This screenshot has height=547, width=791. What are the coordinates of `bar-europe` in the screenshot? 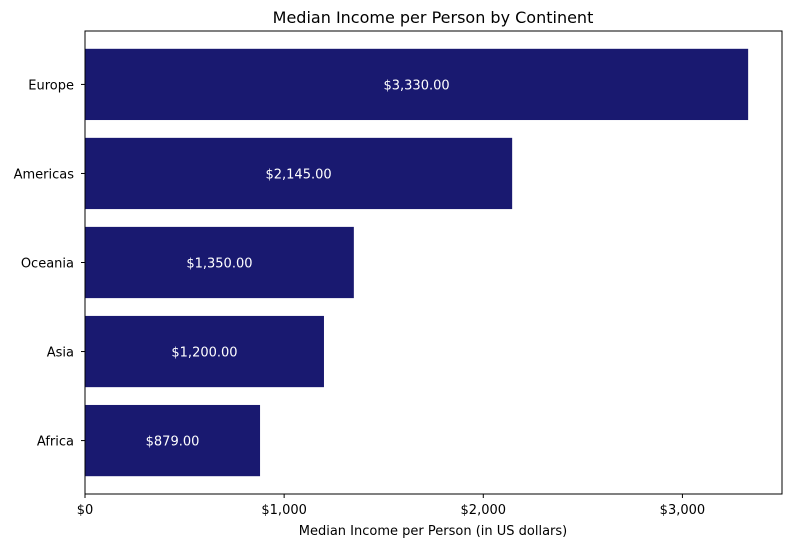 It's located at (417, 84).